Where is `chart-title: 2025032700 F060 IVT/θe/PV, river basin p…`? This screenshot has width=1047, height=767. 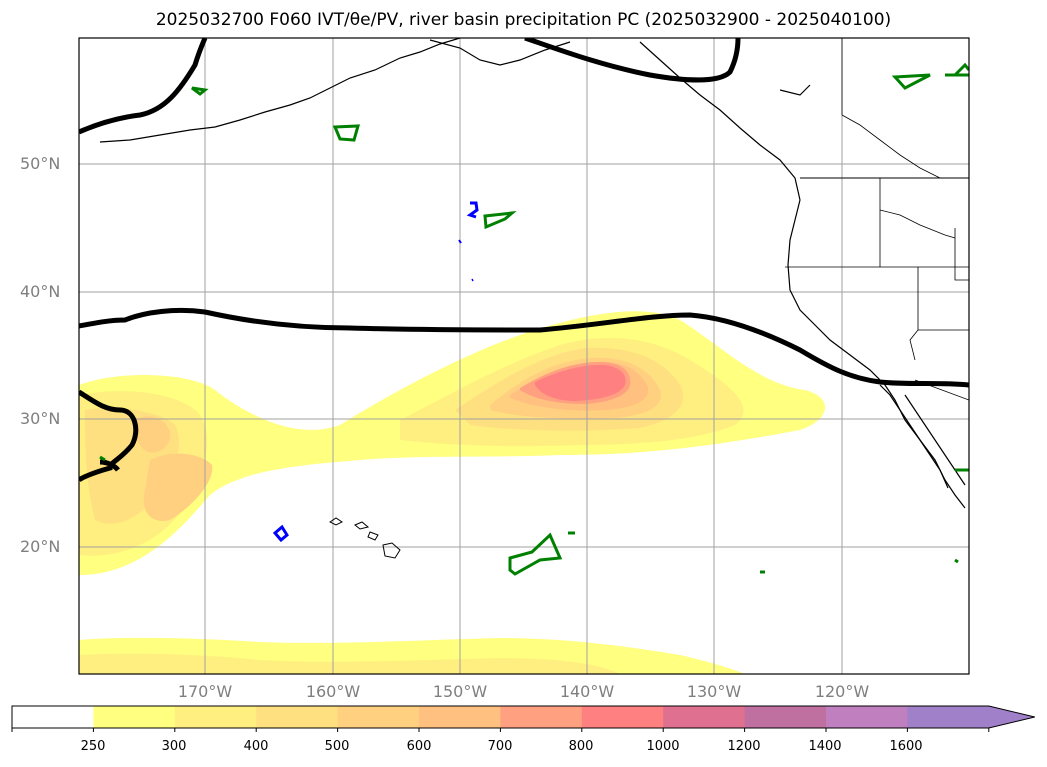 chart-title: 2025032700 F060 IVT/θe/PV, river basin p… is located at coordinates (523, 20).